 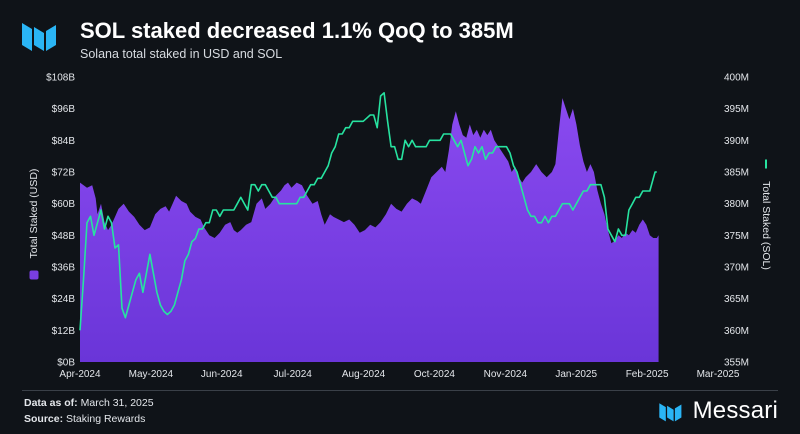 What do you see at coordinates (736, 204) in the screenshot?
I see `right-tick-label: 380M` at bounding box center [736, 204].